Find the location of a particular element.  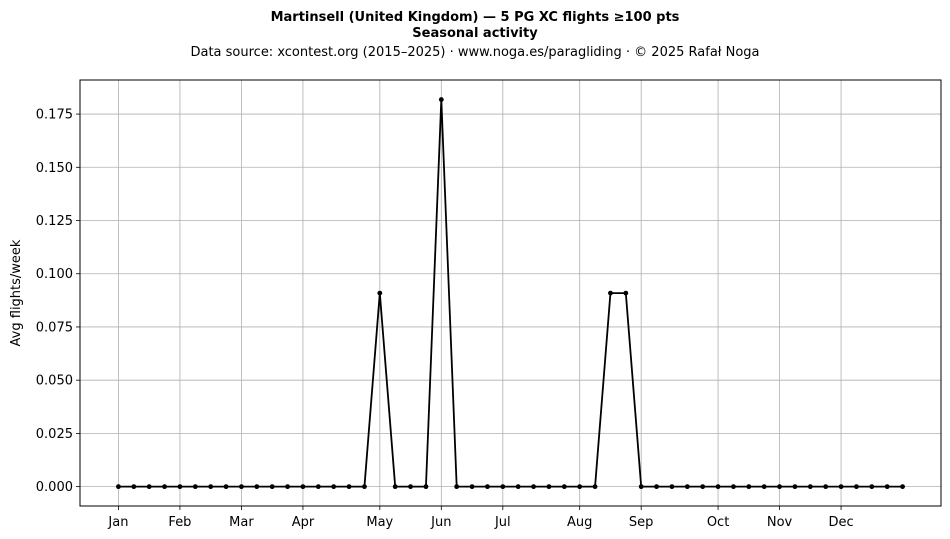

x-axis: Jan Feb Mar Apr May Jun Jul Aug Sep Oct Nov Dec is located at coordinates (480, 518).